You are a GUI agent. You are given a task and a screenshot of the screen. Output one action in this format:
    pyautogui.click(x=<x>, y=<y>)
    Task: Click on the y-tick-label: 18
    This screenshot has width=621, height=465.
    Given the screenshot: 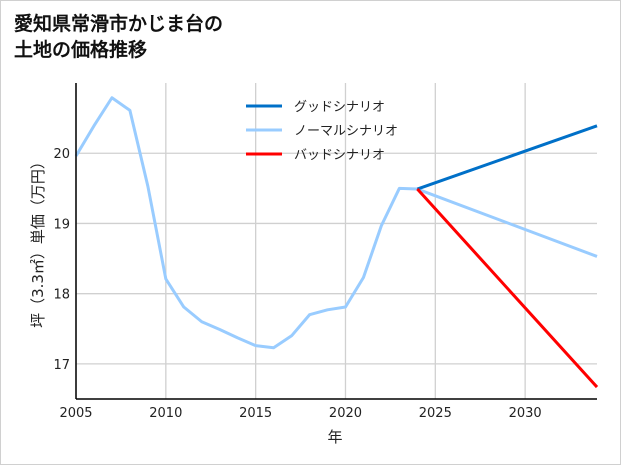 What is the action you would take?
    pyautogui.click(x=61, y=295)
    